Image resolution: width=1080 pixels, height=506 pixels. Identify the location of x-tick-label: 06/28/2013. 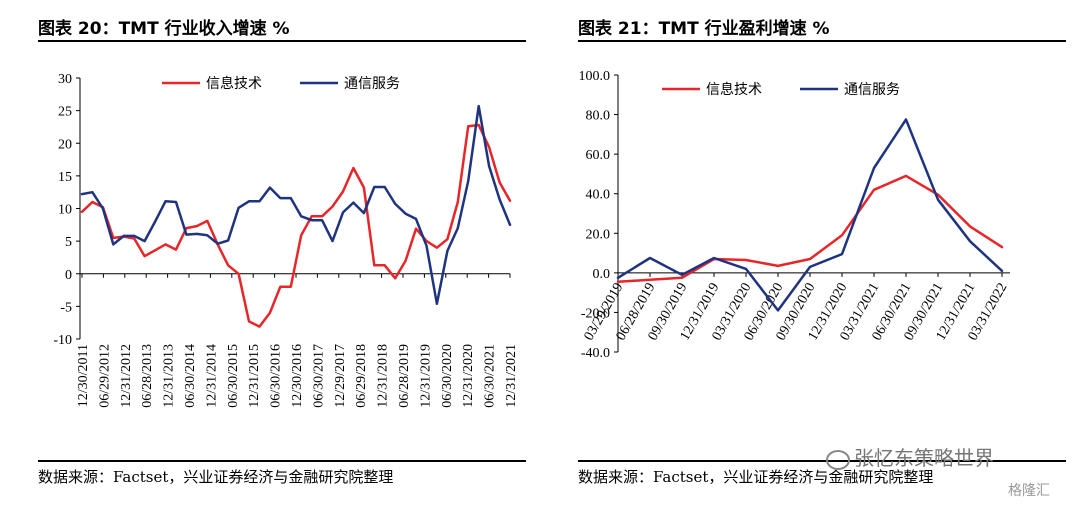
(147, 376).